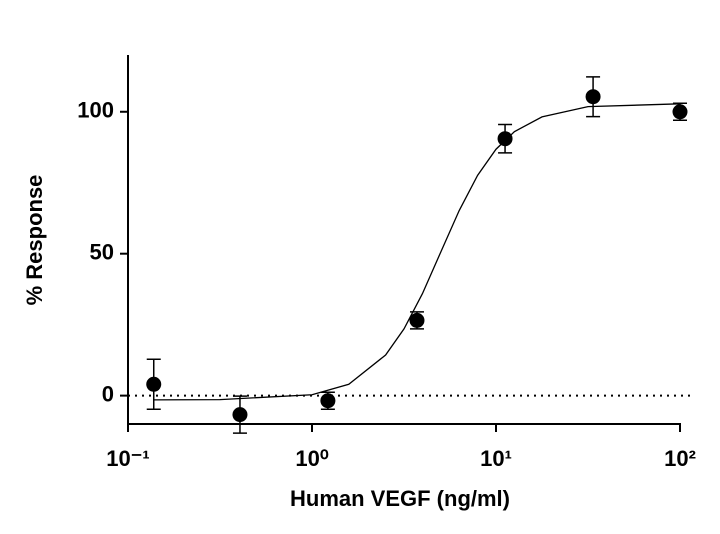  I want to click on x-tick-label: 10⁰, so click(311, 458).